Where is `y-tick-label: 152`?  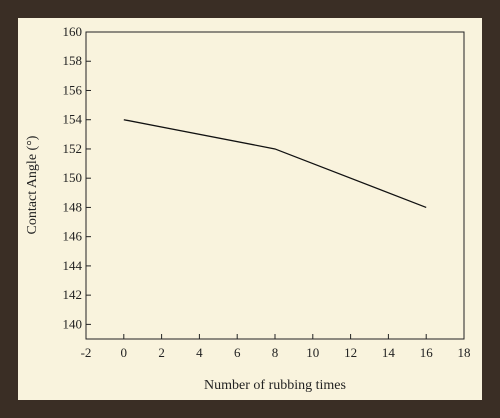
y-tick-label: 152 is located at coordinates (73, 148).